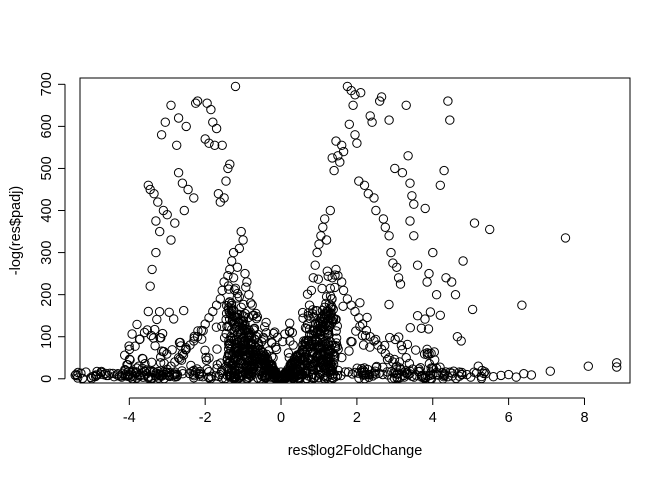 The image size is (672, 480). Describe the element at coordinates (52, 227) in the screenshot. I see `y-axis: 0 100 200 300 400 500 600 700` at that location.